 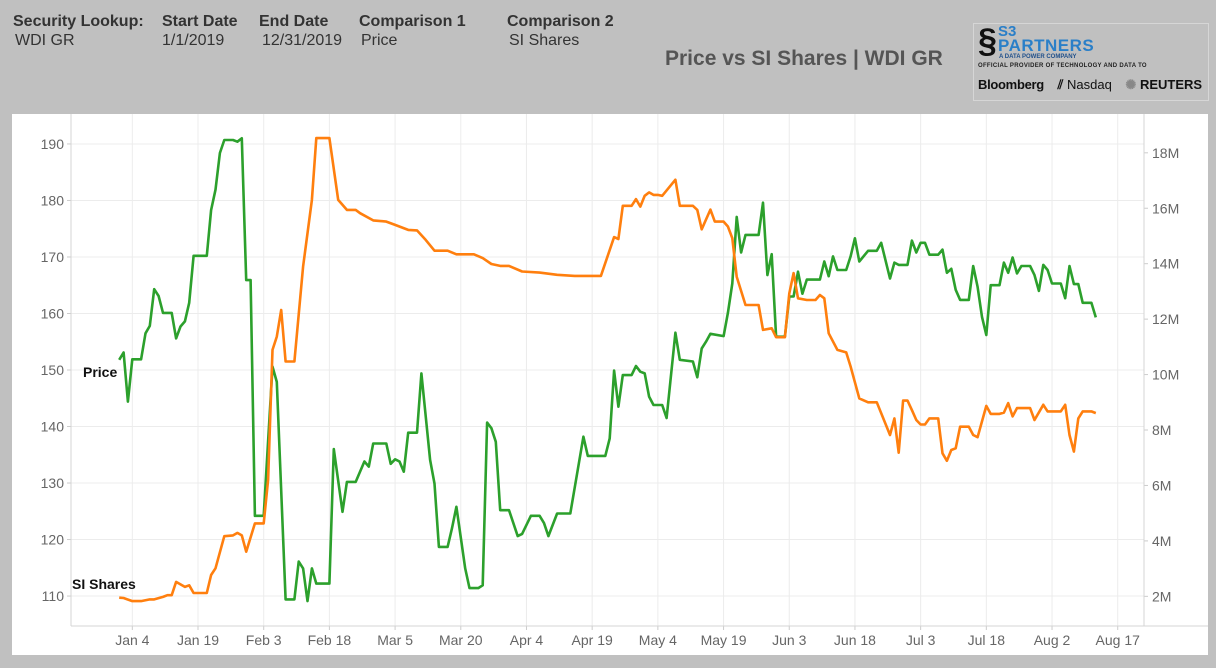 I want to click on y2-tick-label: 16M, so click(x=1165, y=208).